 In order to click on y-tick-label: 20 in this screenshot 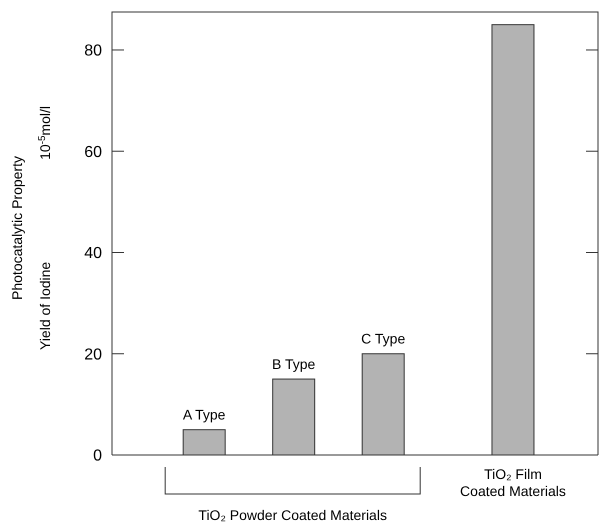, I will do `click(93, 355)`.